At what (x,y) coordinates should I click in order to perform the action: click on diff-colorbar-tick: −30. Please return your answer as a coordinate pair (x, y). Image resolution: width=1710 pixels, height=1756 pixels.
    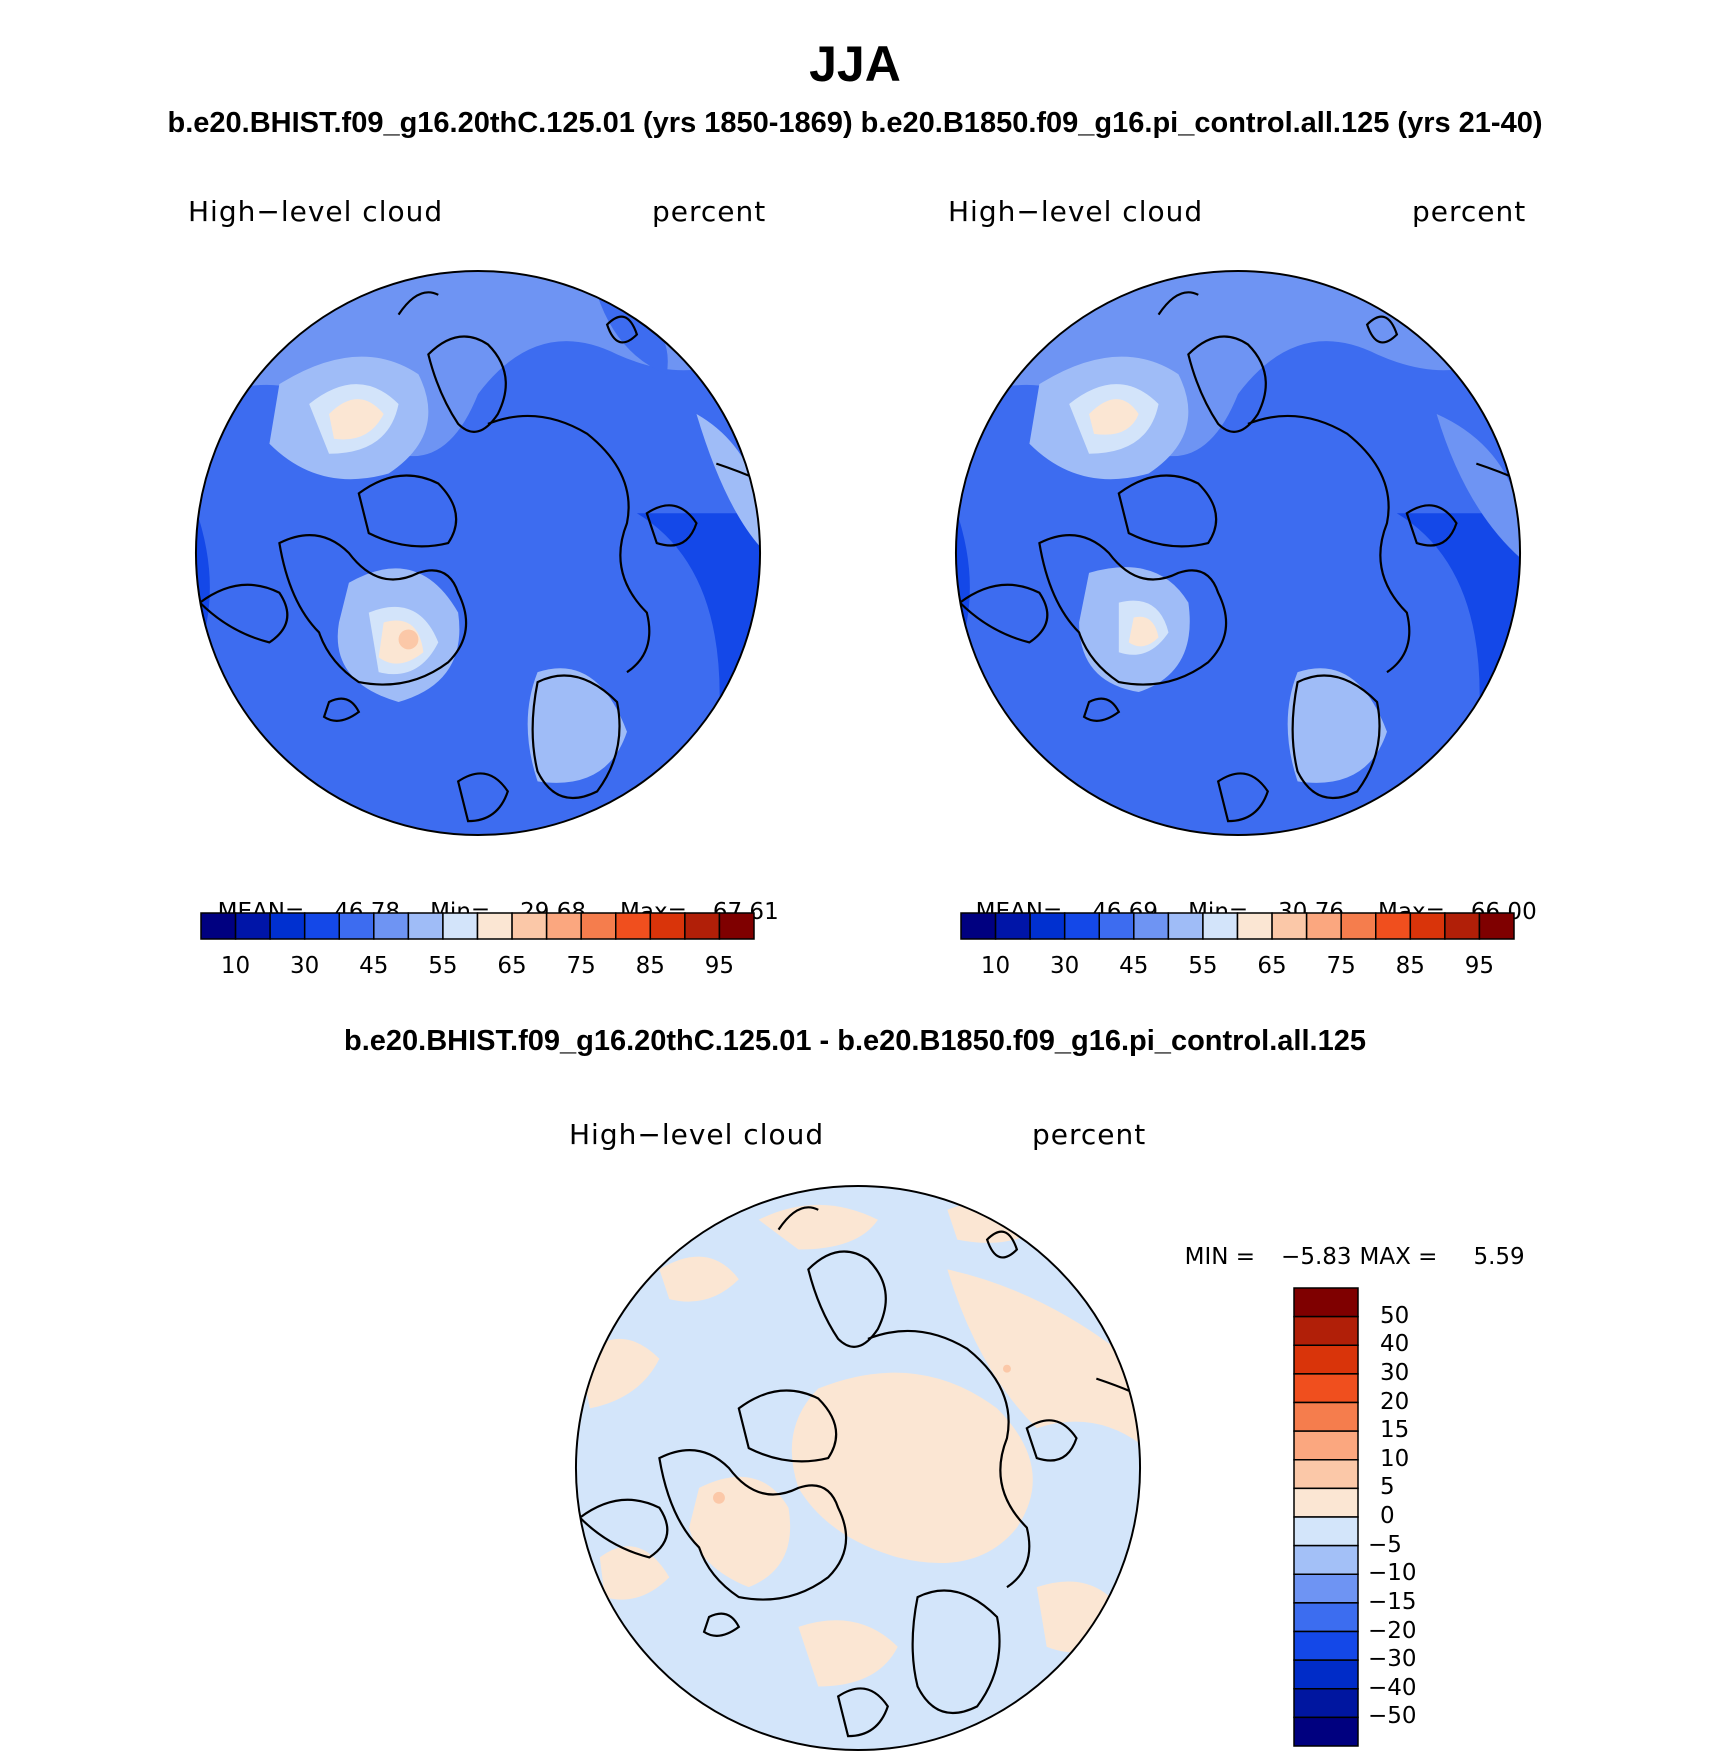
    Looking at the image, I should click on (1392, 1659).